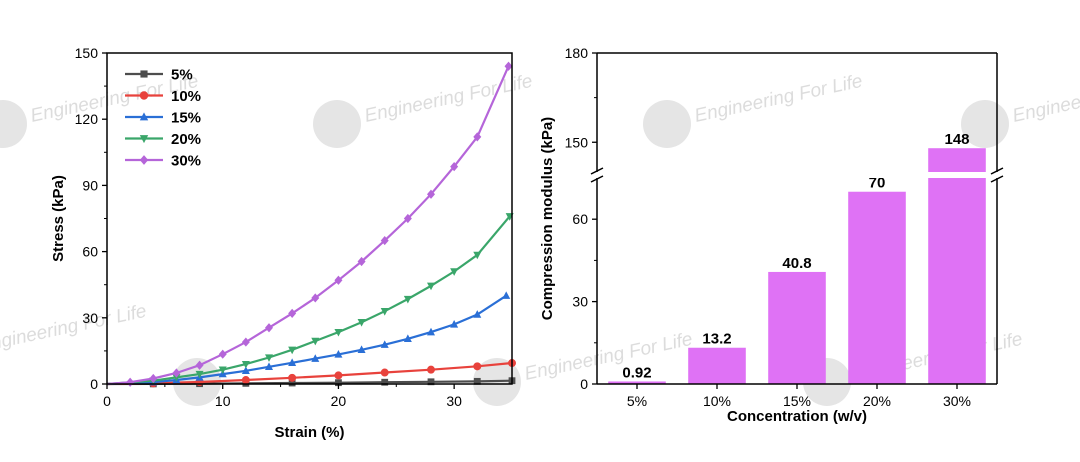  Describe the element at coordinates (797, 175) in the screenshot. I see `axis-break-gap` at that location.